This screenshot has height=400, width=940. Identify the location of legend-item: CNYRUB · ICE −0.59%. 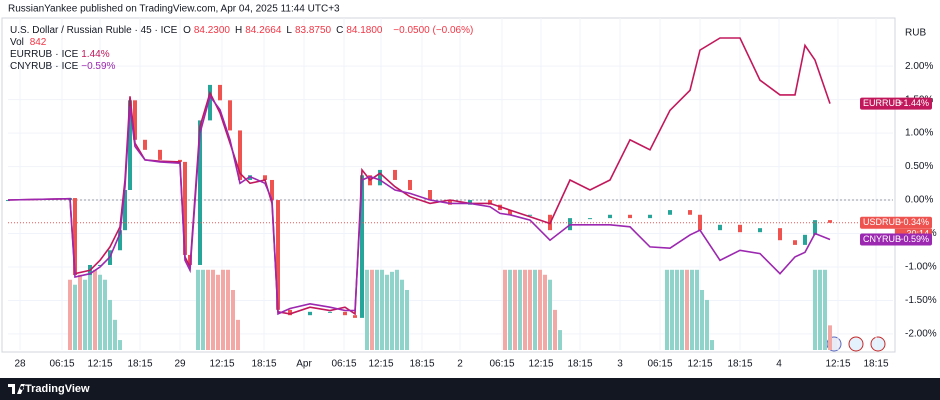
(64, 66).